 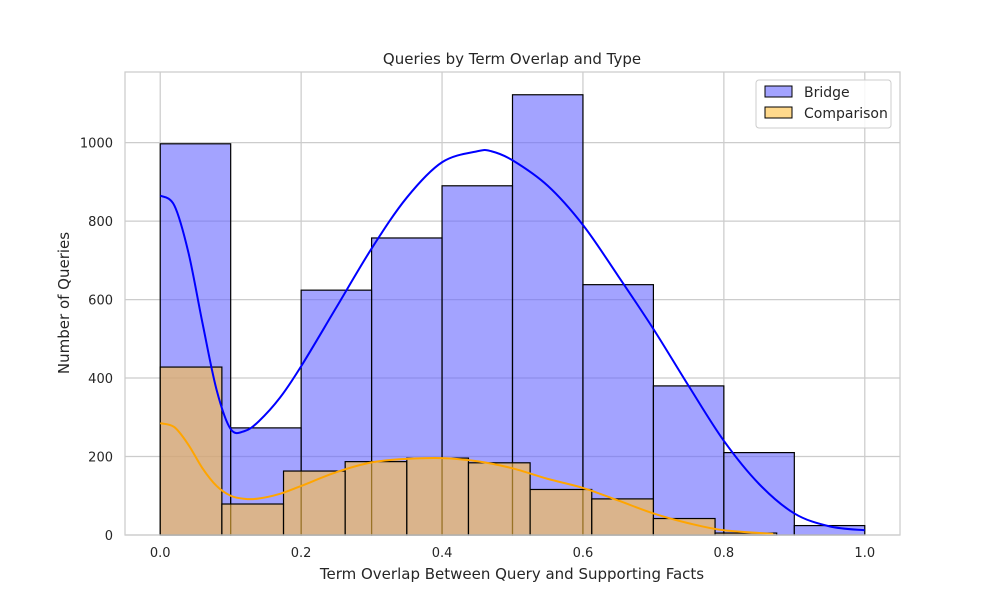 I want to click on chart-title: Queries by Term Overlap and Type, so click(x=512, y=59).